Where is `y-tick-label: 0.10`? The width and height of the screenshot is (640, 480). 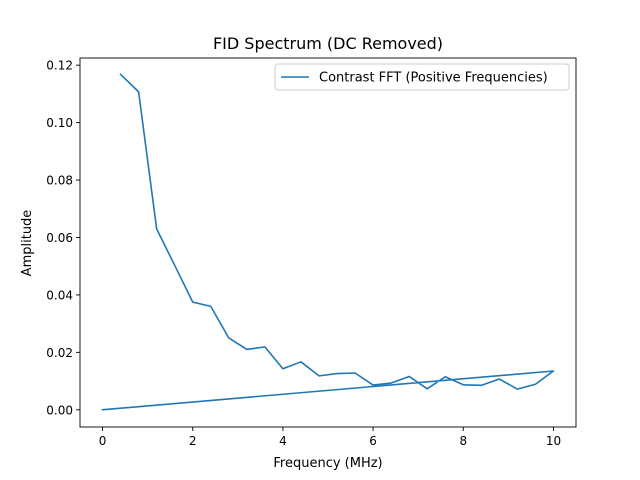 y-tick-label: 0.10 is located at coordinates (59, 123).